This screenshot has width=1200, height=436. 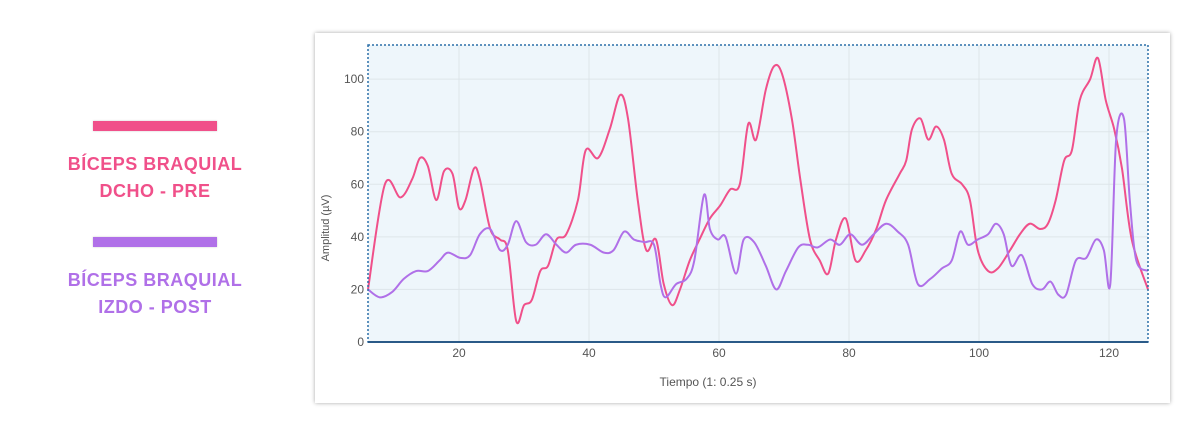 I want to click on y-tick-label: 100, so click(x=354, y=79).